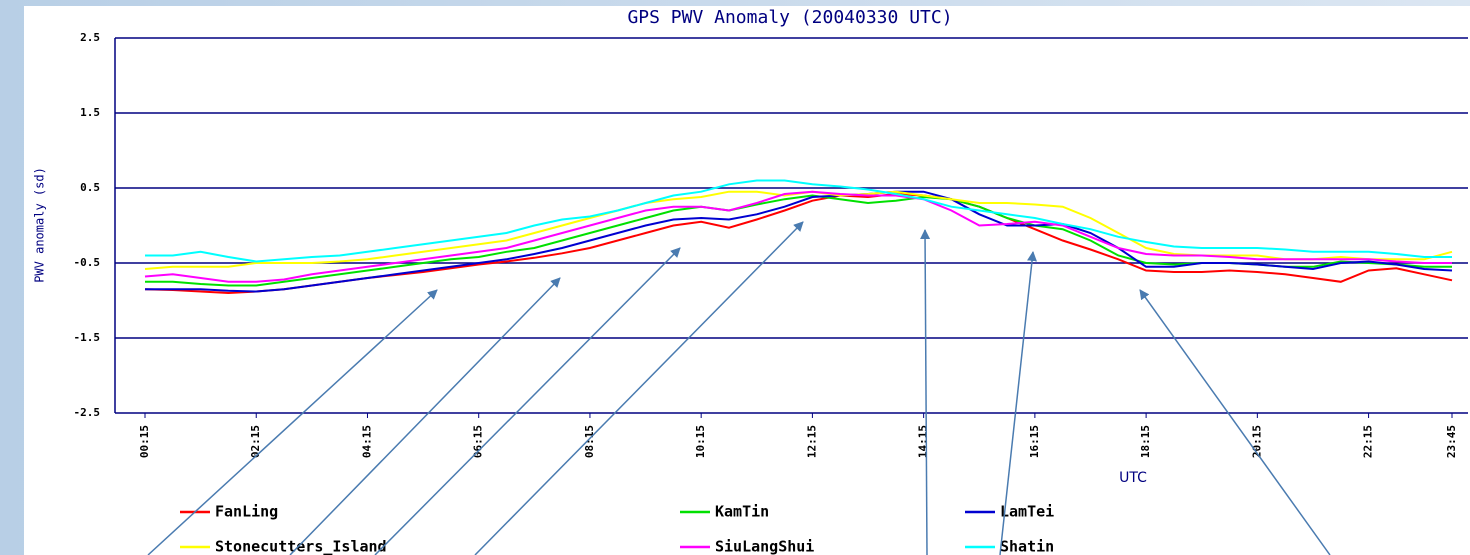  I want to click on x-tick-label: 08:15, so click(589, 441).